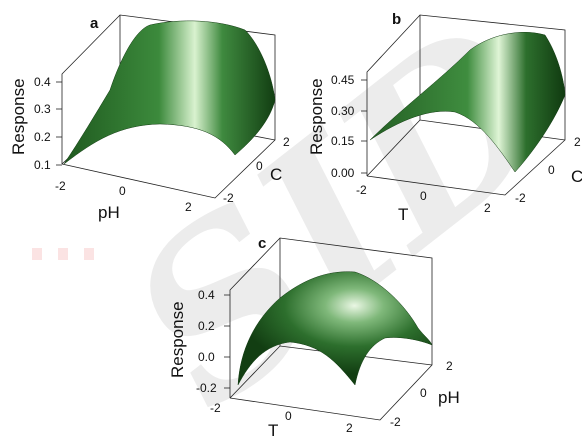 The height and width of the screenshot is (437, 582). Describe the element at coordinates (467, 102) in the screenshot. I see `panel-b-surface` at that location.